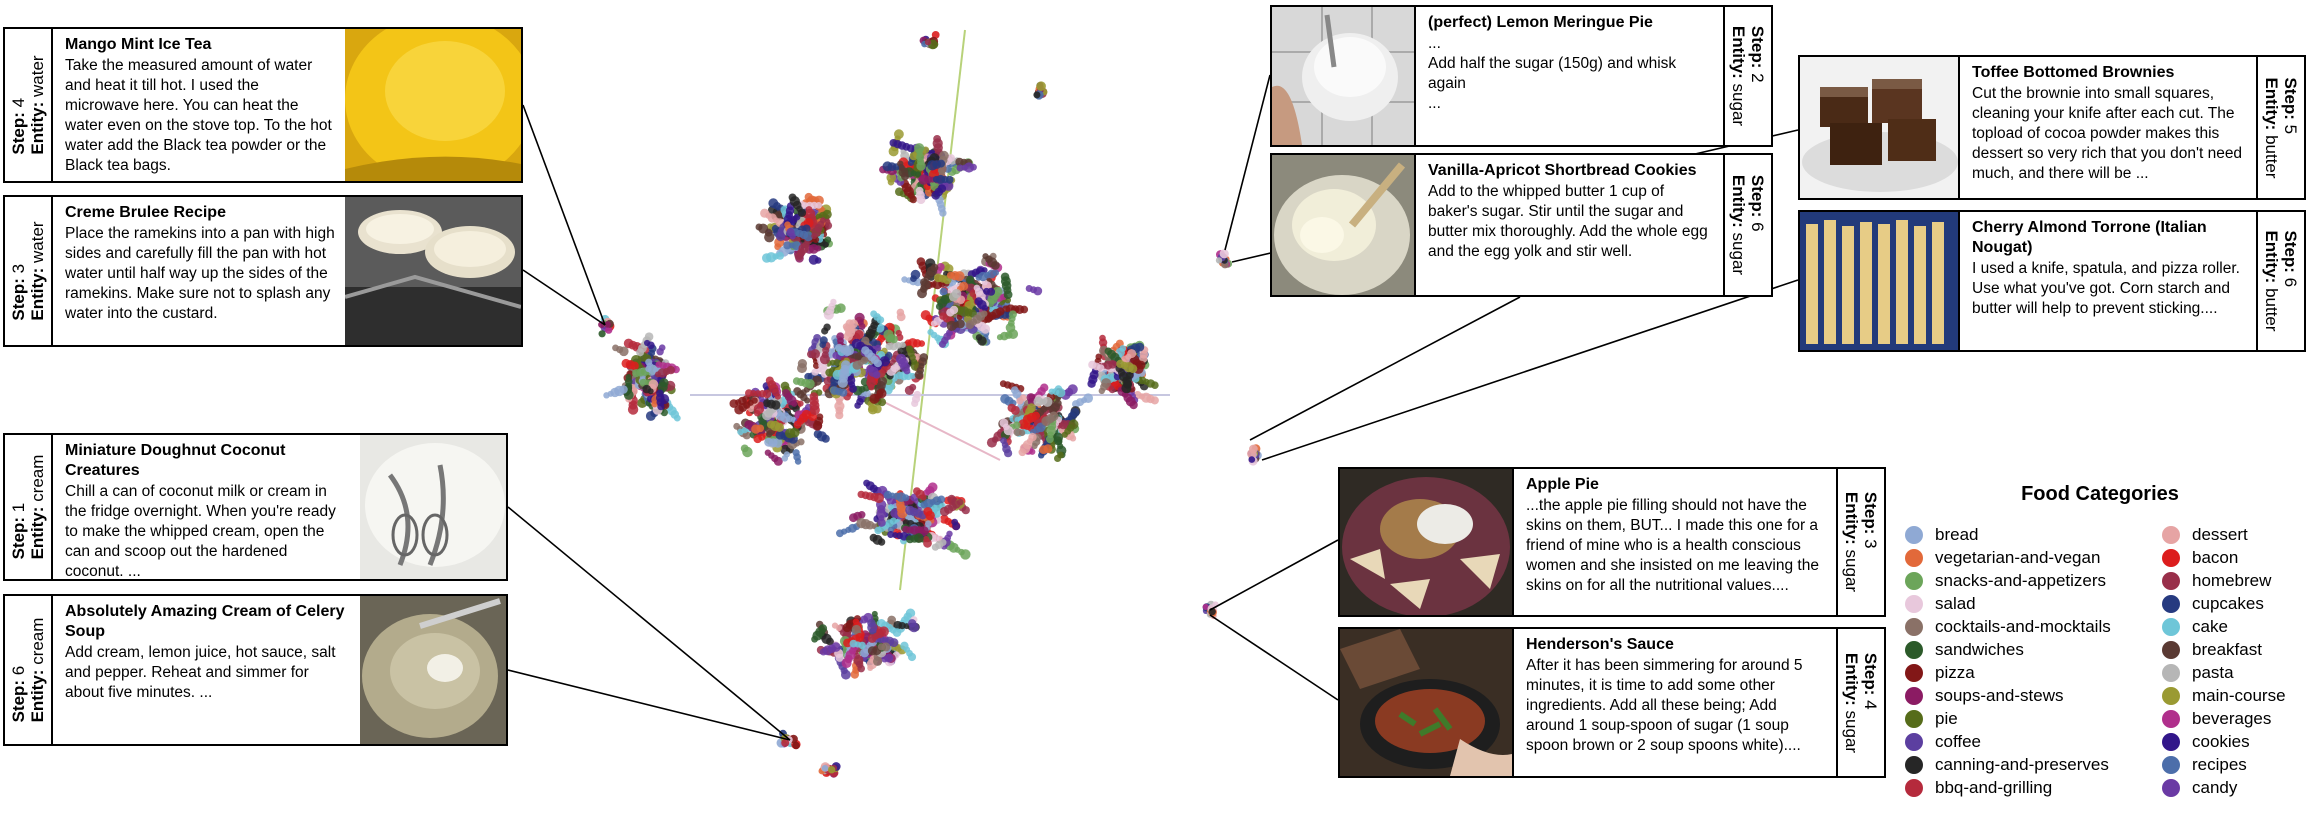  What do you see at coordinates (2290, 129) in the screenshot?
I see `step-value: 5` at bounding box center [2290, 129].